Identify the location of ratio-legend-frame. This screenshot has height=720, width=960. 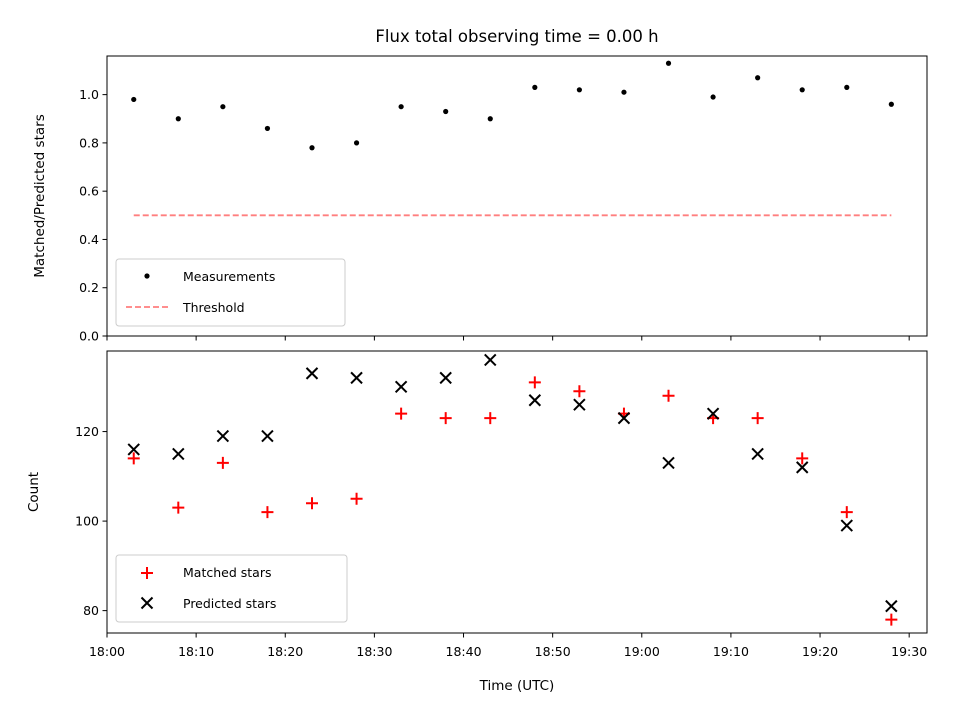
(230, 292).